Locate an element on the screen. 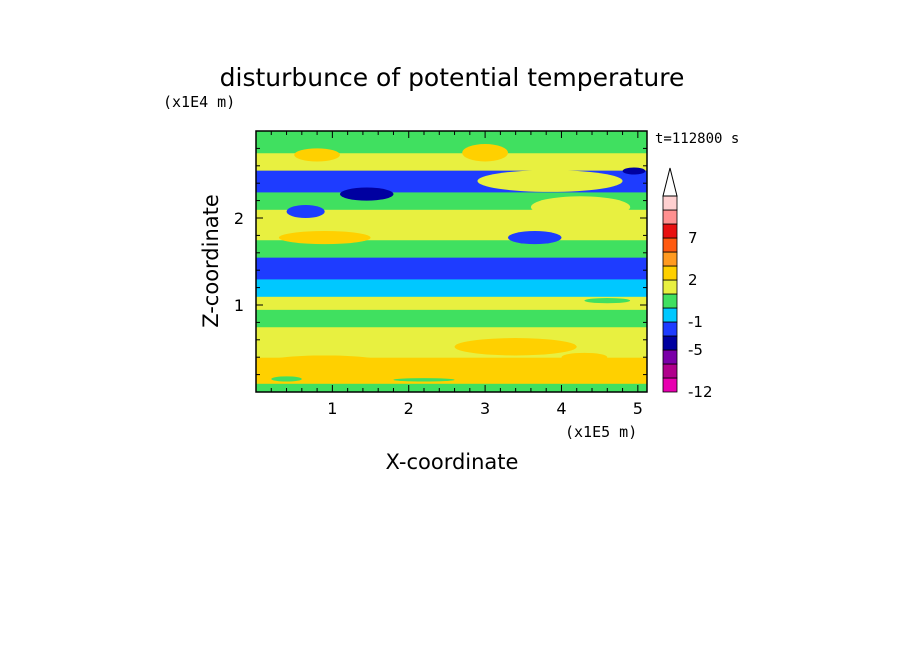 This screenshot has height=654, width=904. x-tick-label: 2 is located at coordinates (409, 408).